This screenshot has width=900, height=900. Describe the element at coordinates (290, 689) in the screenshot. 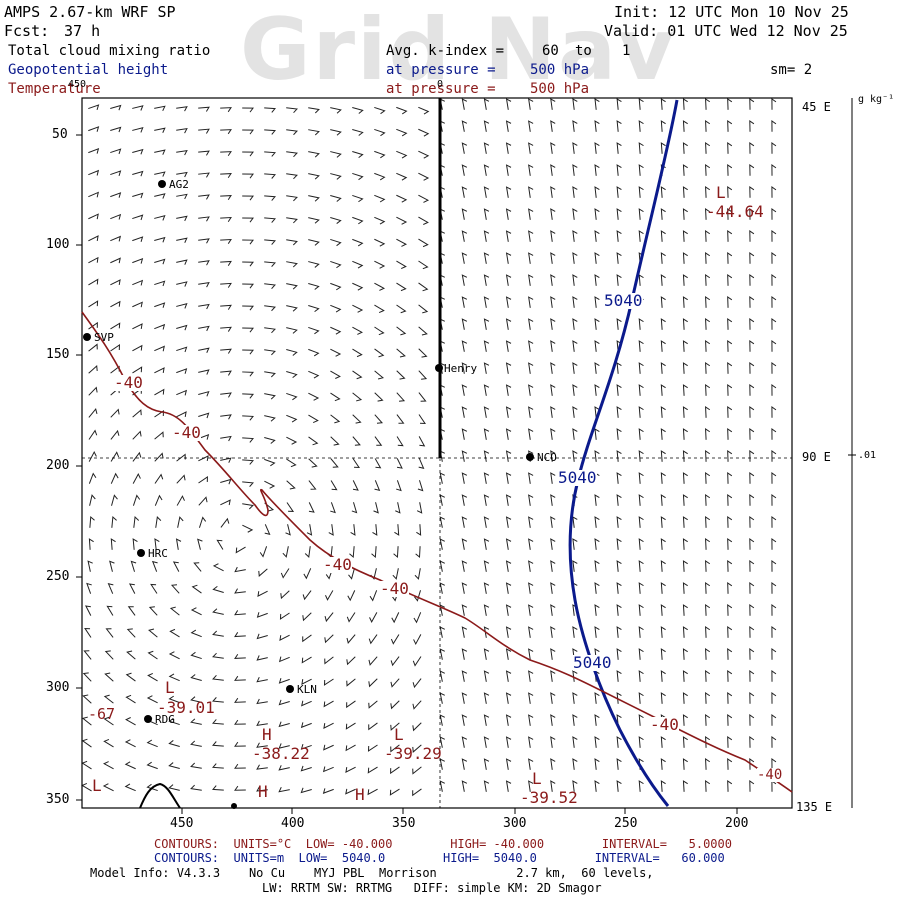

I see `station-dot-kln` at that location.